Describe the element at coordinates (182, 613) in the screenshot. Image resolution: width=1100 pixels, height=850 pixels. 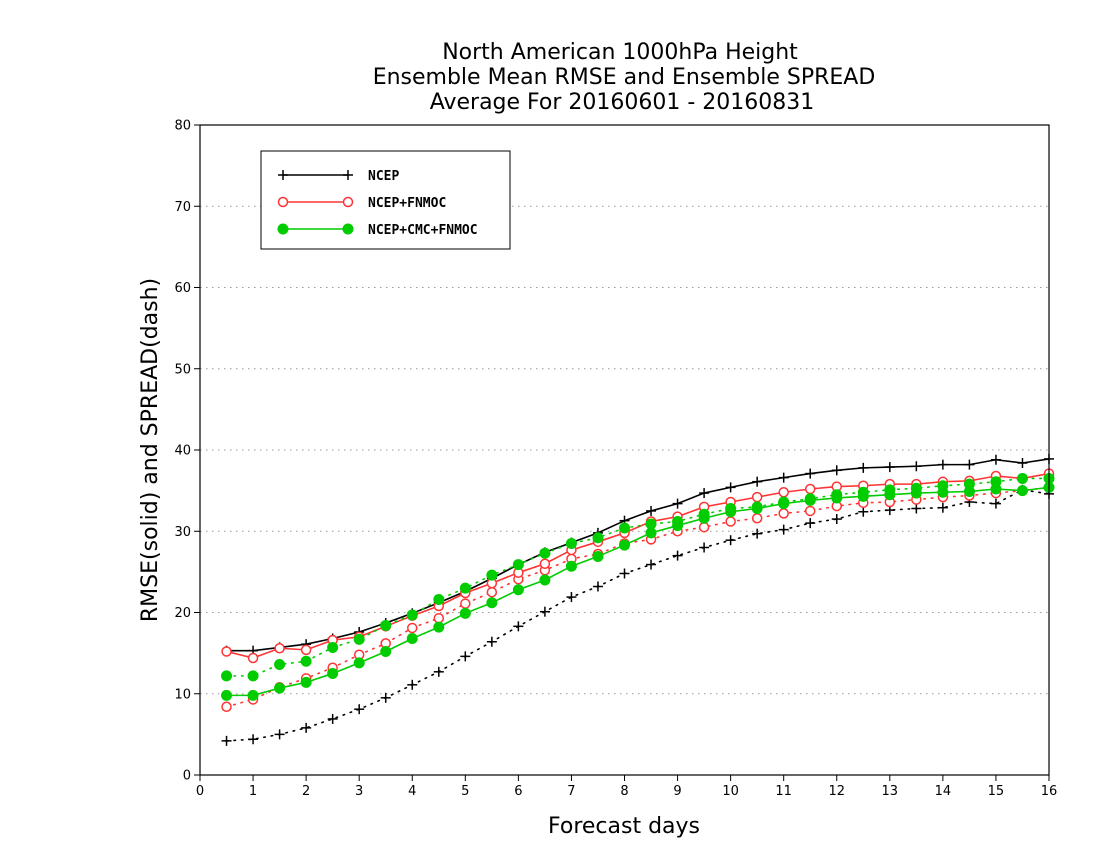
I see `y-tick-label: 20` at that location.